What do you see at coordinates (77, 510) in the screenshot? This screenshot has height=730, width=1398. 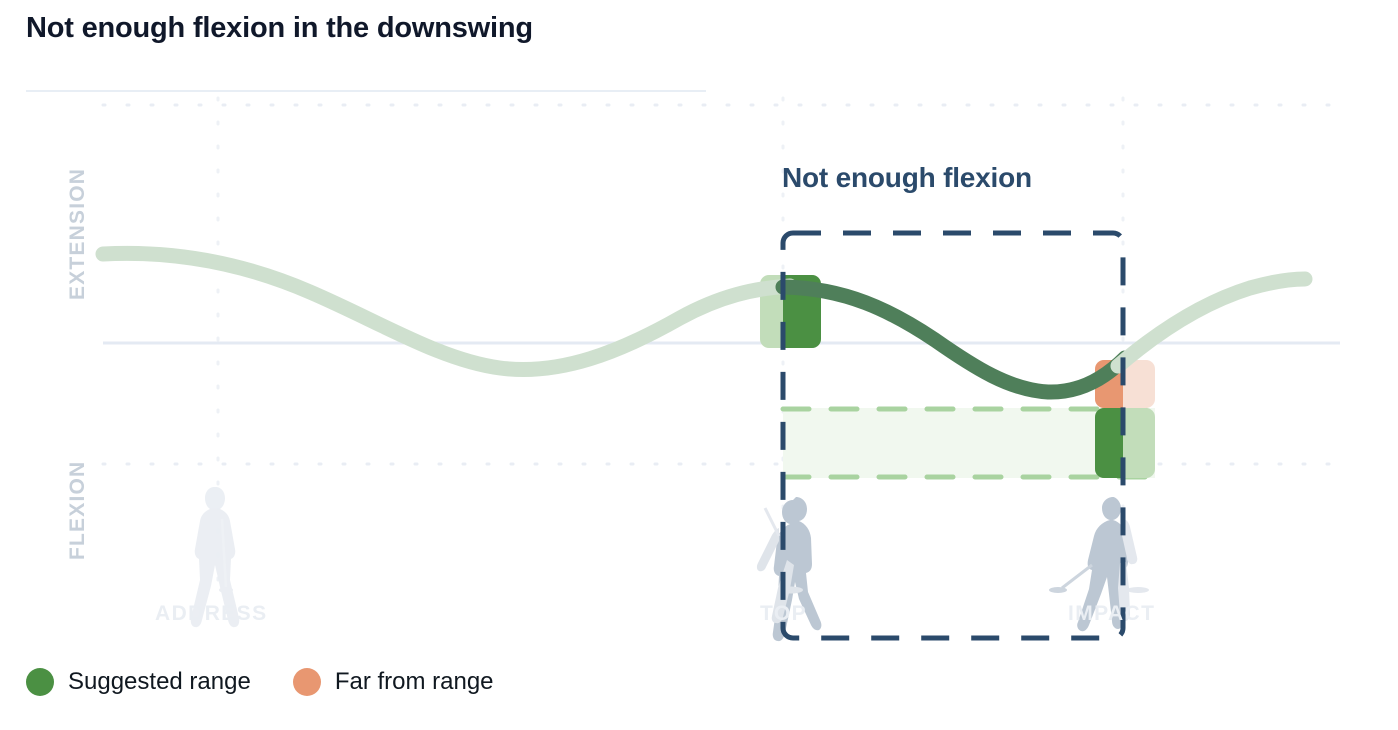 I see `axis-label-flexion: FLEXION` at bounding box center [77, 510].